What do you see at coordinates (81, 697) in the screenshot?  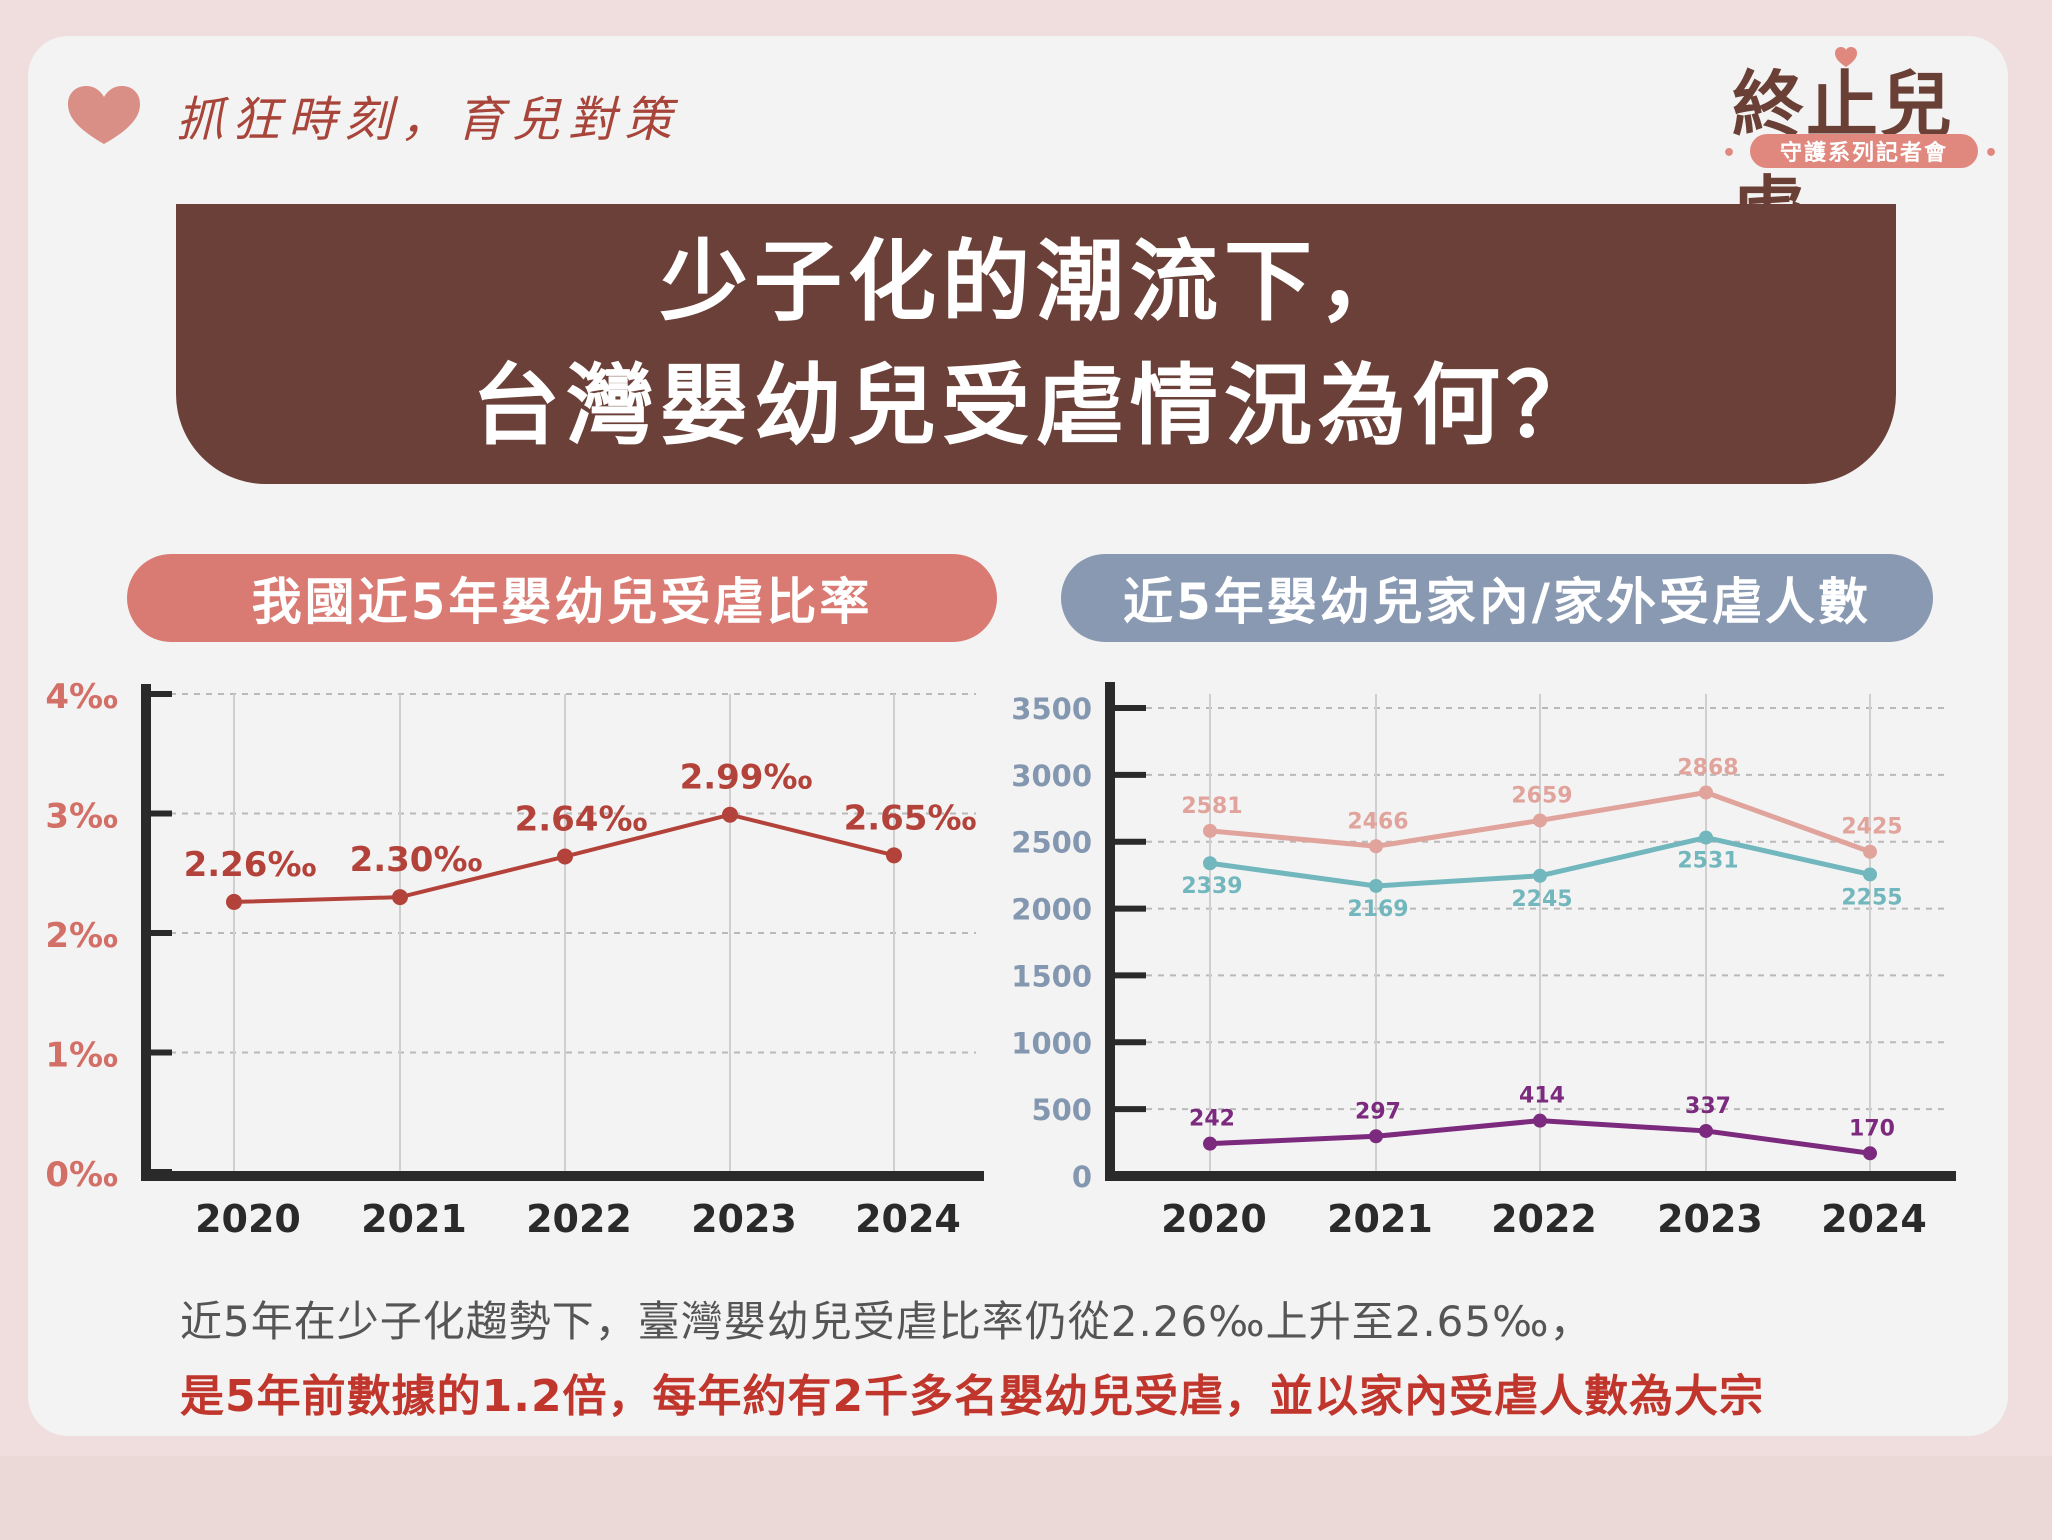 I see `rate-ytick-label: 4‰` at bounding box center [81, 697].